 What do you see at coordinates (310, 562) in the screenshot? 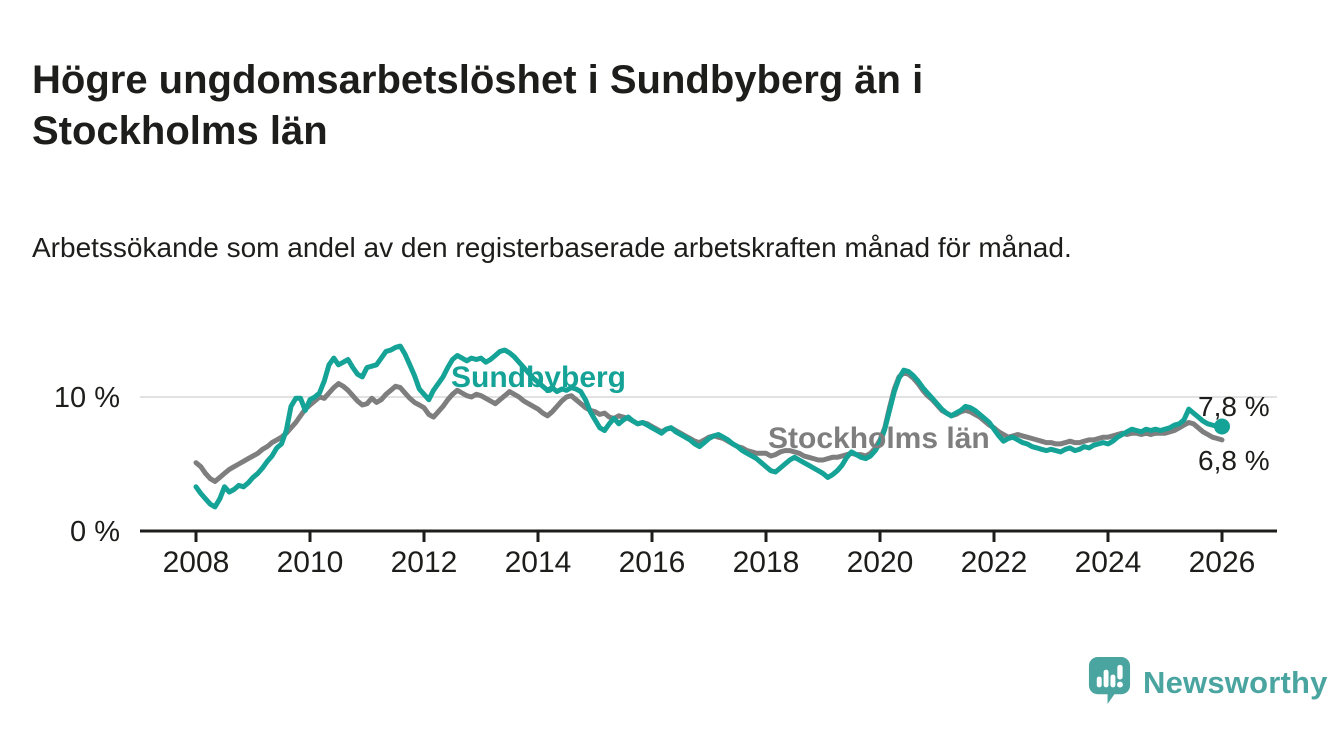
I see `x-tick-label: 2010` at bounding box center [310, 562].